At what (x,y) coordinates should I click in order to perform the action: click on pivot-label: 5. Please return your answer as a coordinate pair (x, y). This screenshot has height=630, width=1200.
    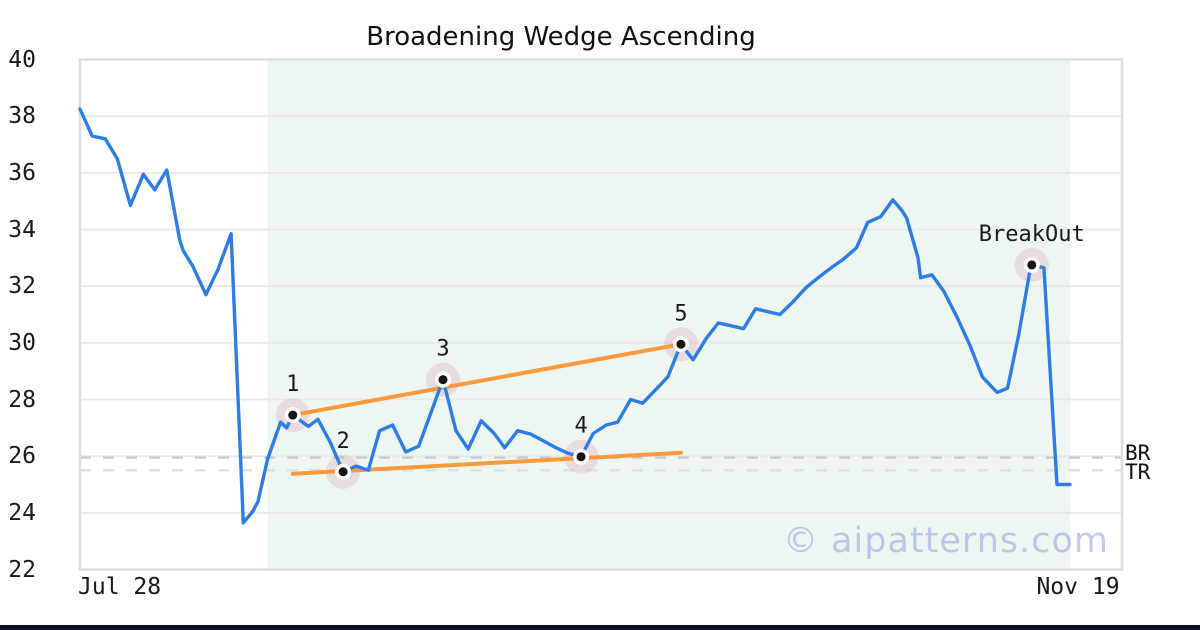
    Looking at the image, I should click on (680, 313).